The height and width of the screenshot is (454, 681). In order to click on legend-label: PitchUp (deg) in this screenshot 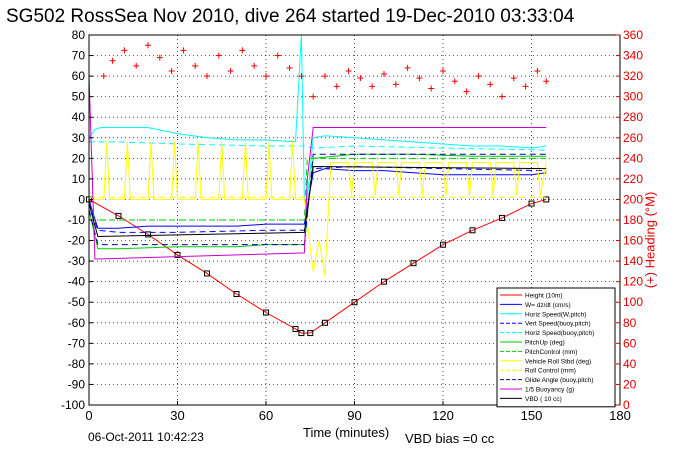, I will do `click(545, 343)`.